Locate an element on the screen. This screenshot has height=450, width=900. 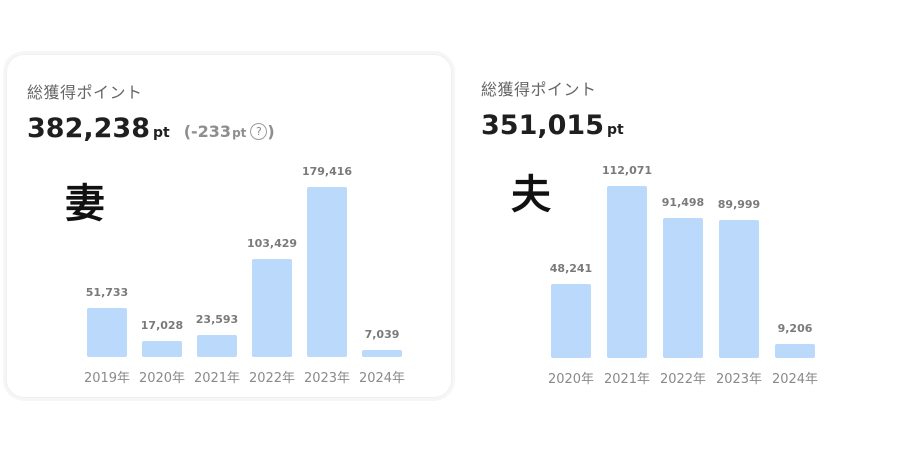
bar-value-label: 179,416 is located at coordinates (327, 171).